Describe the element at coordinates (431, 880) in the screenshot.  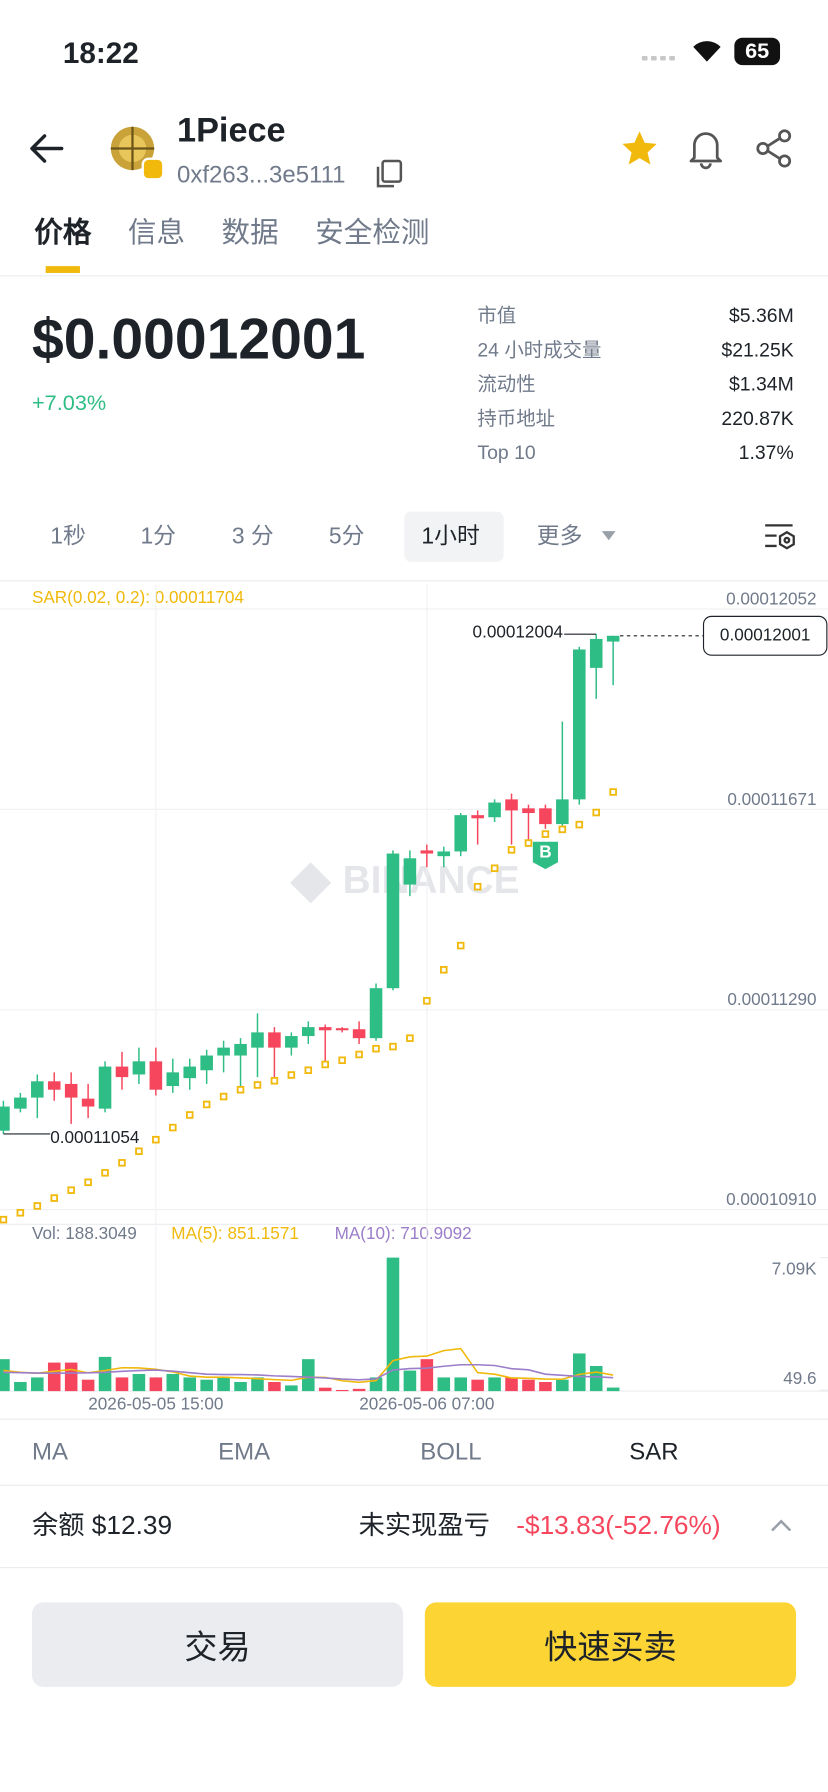
I see `watermark-text: BINANCE` at that location.